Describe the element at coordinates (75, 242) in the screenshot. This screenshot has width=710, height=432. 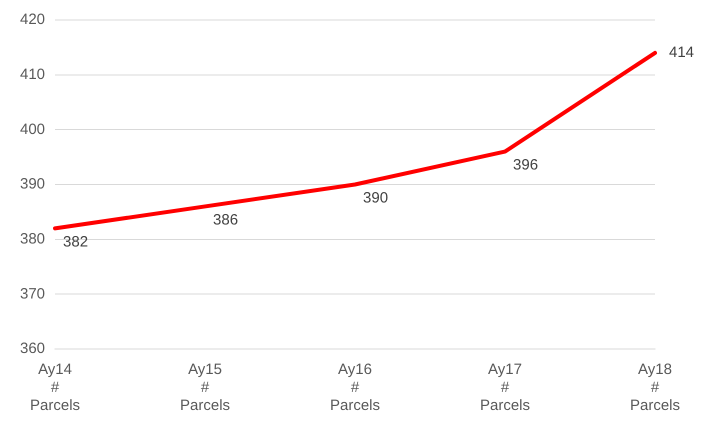
I see `data-label: 382` at that location.